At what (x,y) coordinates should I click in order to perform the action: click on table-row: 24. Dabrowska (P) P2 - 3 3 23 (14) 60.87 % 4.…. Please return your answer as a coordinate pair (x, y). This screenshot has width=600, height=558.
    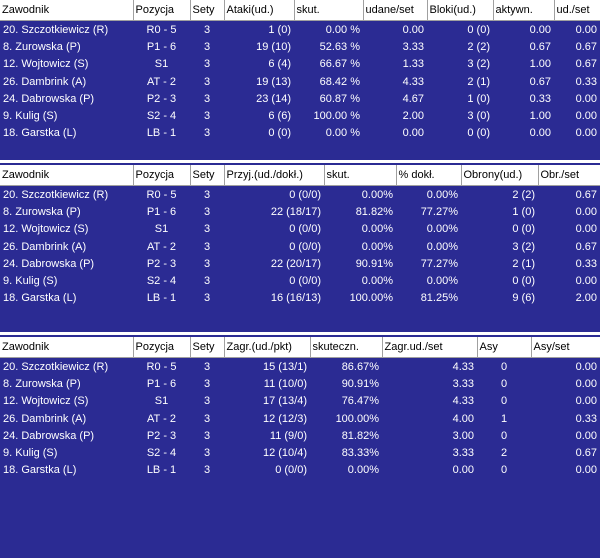
    Looking at the image, I should click on (300, 98).